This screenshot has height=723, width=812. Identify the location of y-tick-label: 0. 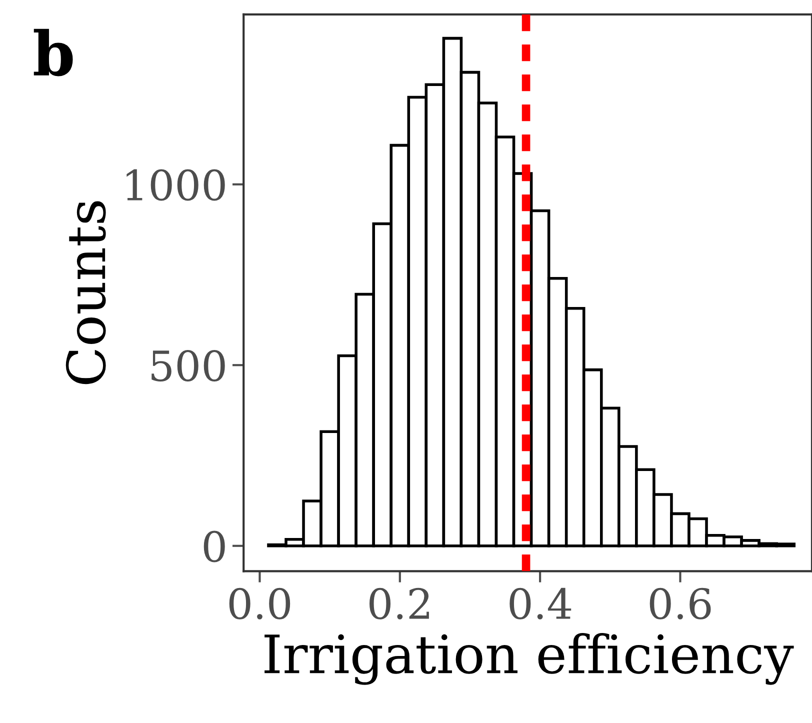
(214, 546).